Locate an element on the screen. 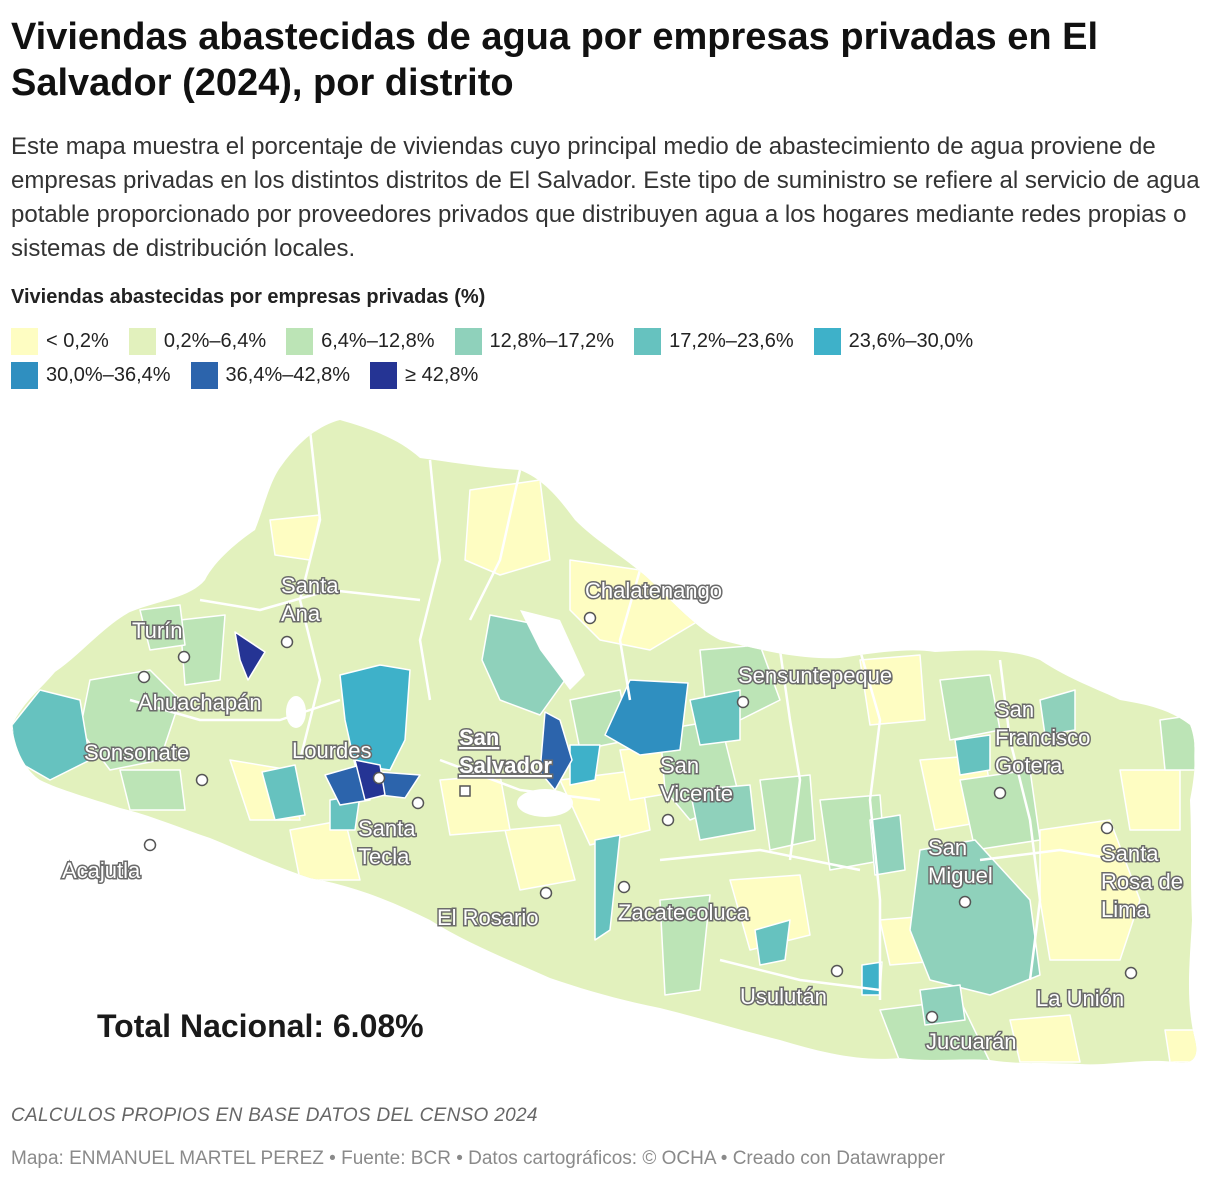 The width and height of the screenshot is (1220, 1184). city-marker-chalatenango is located at coordinates (590, 618).